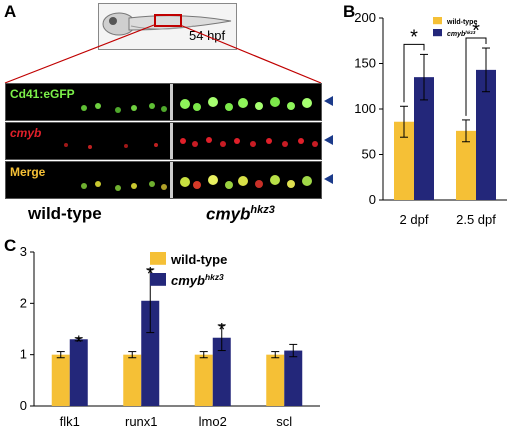  Describe the element at coordinates (70, 421) in the screenshot. I see `category-label: flk1` at that location.